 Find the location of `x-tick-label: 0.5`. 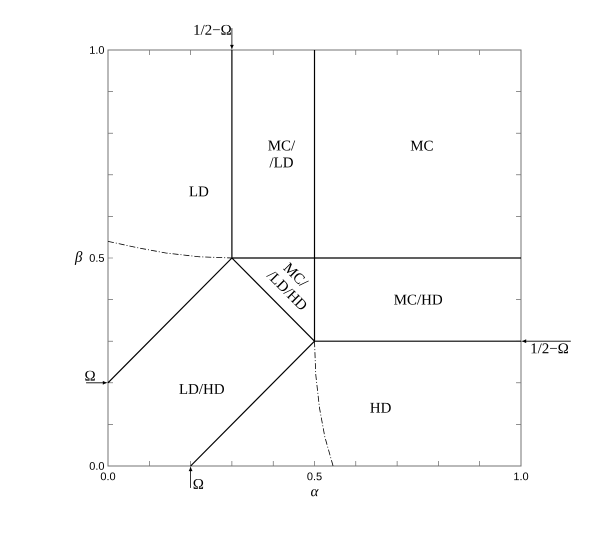

x-tick-label: 0.5 is located at coordinates (314, 476).